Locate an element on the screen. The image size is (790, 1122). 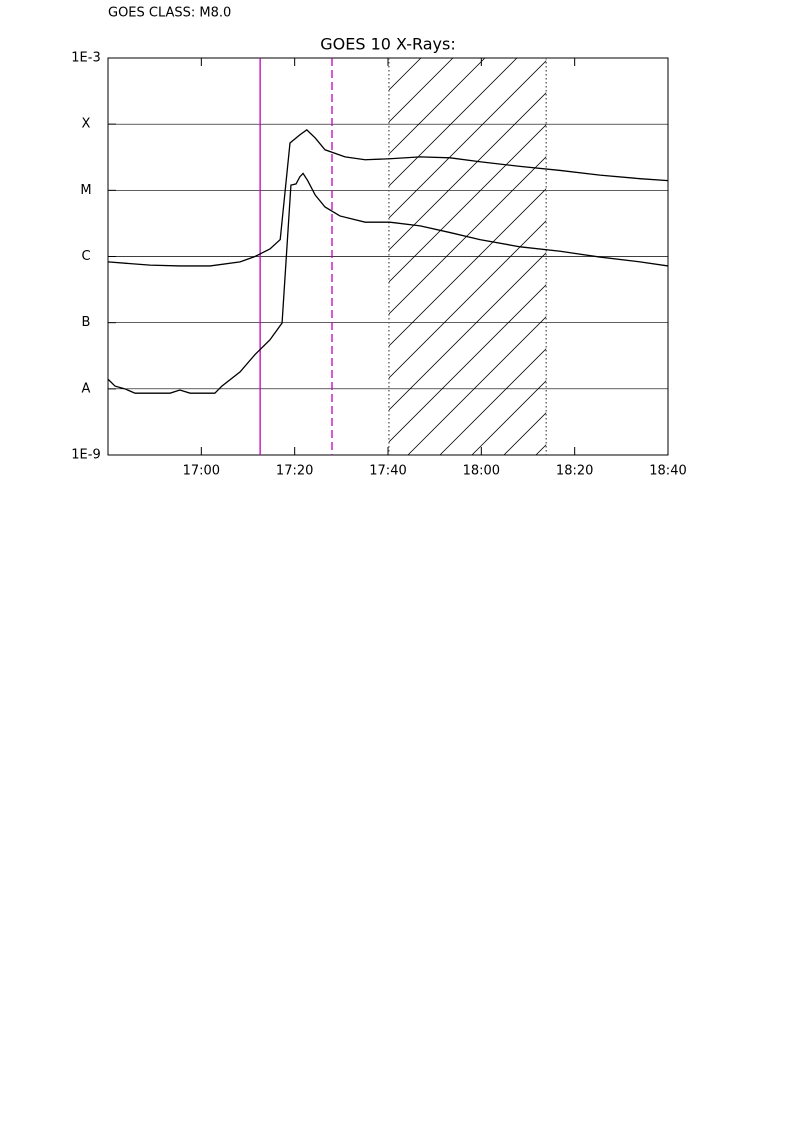
y-tick-label: 1E-3 is located at coordinates (85, 58).